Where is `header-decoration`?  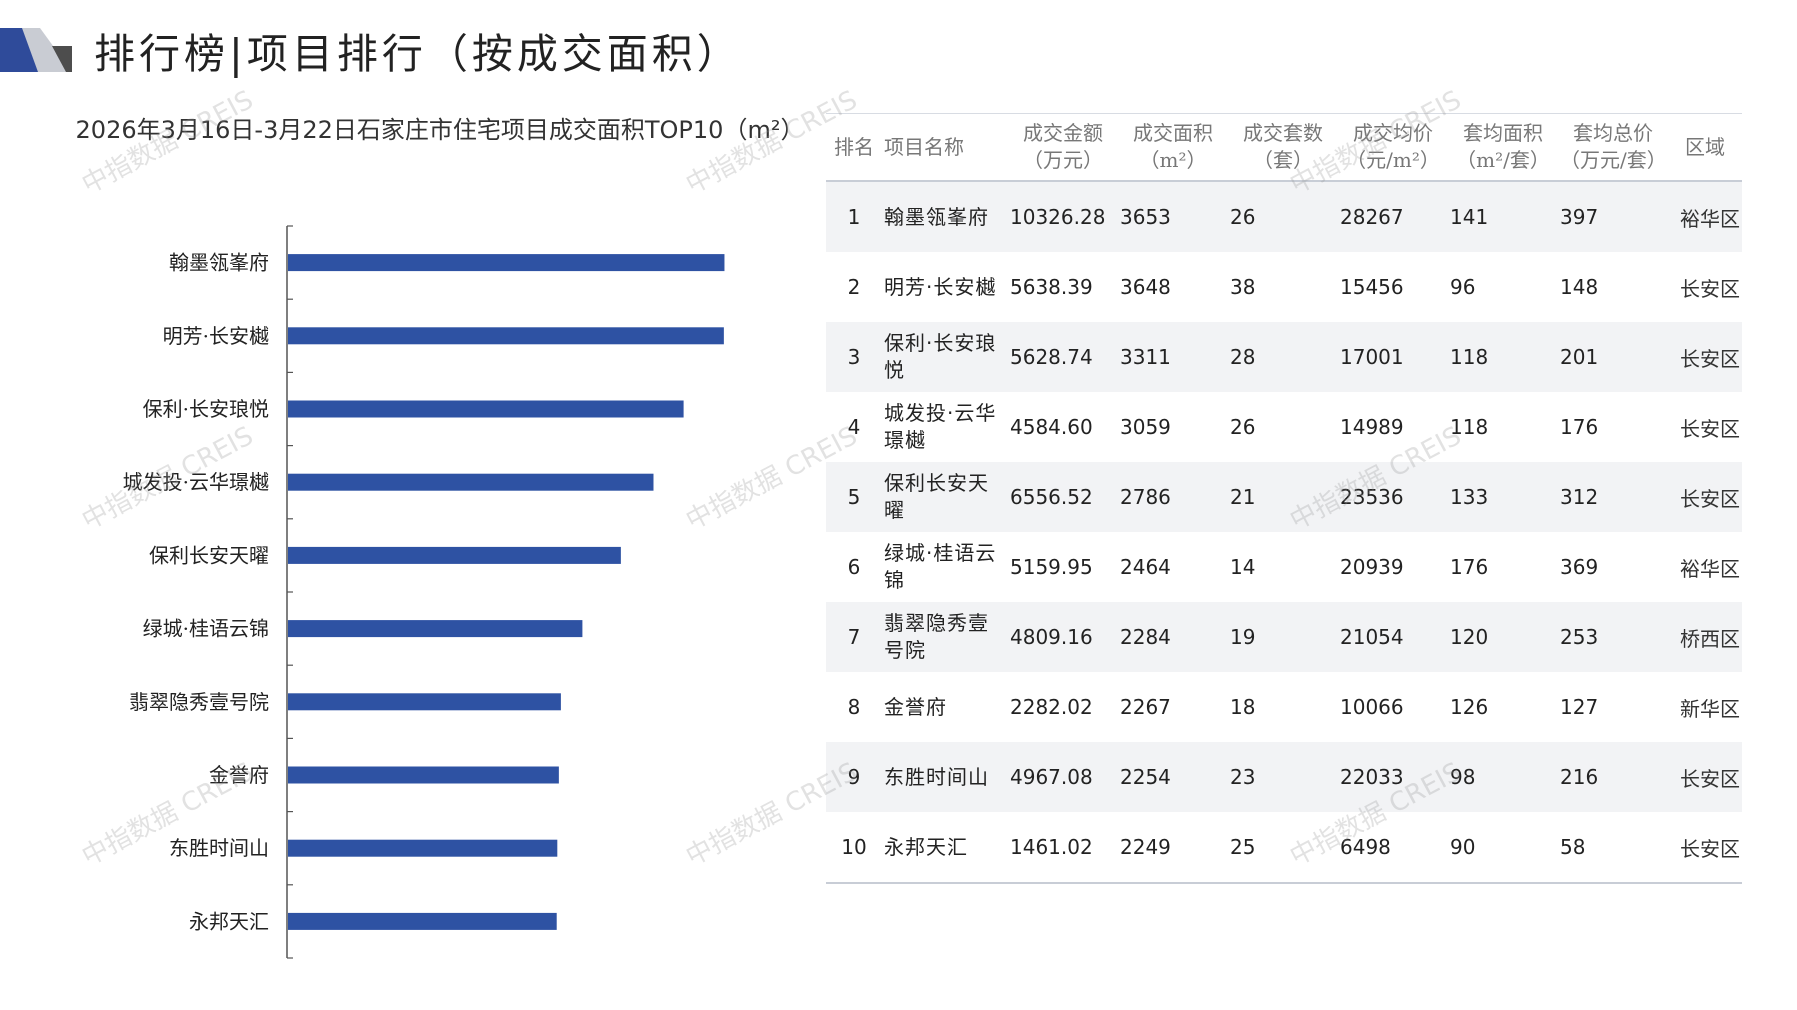 header-decoration is located at coordinates (36, 50).